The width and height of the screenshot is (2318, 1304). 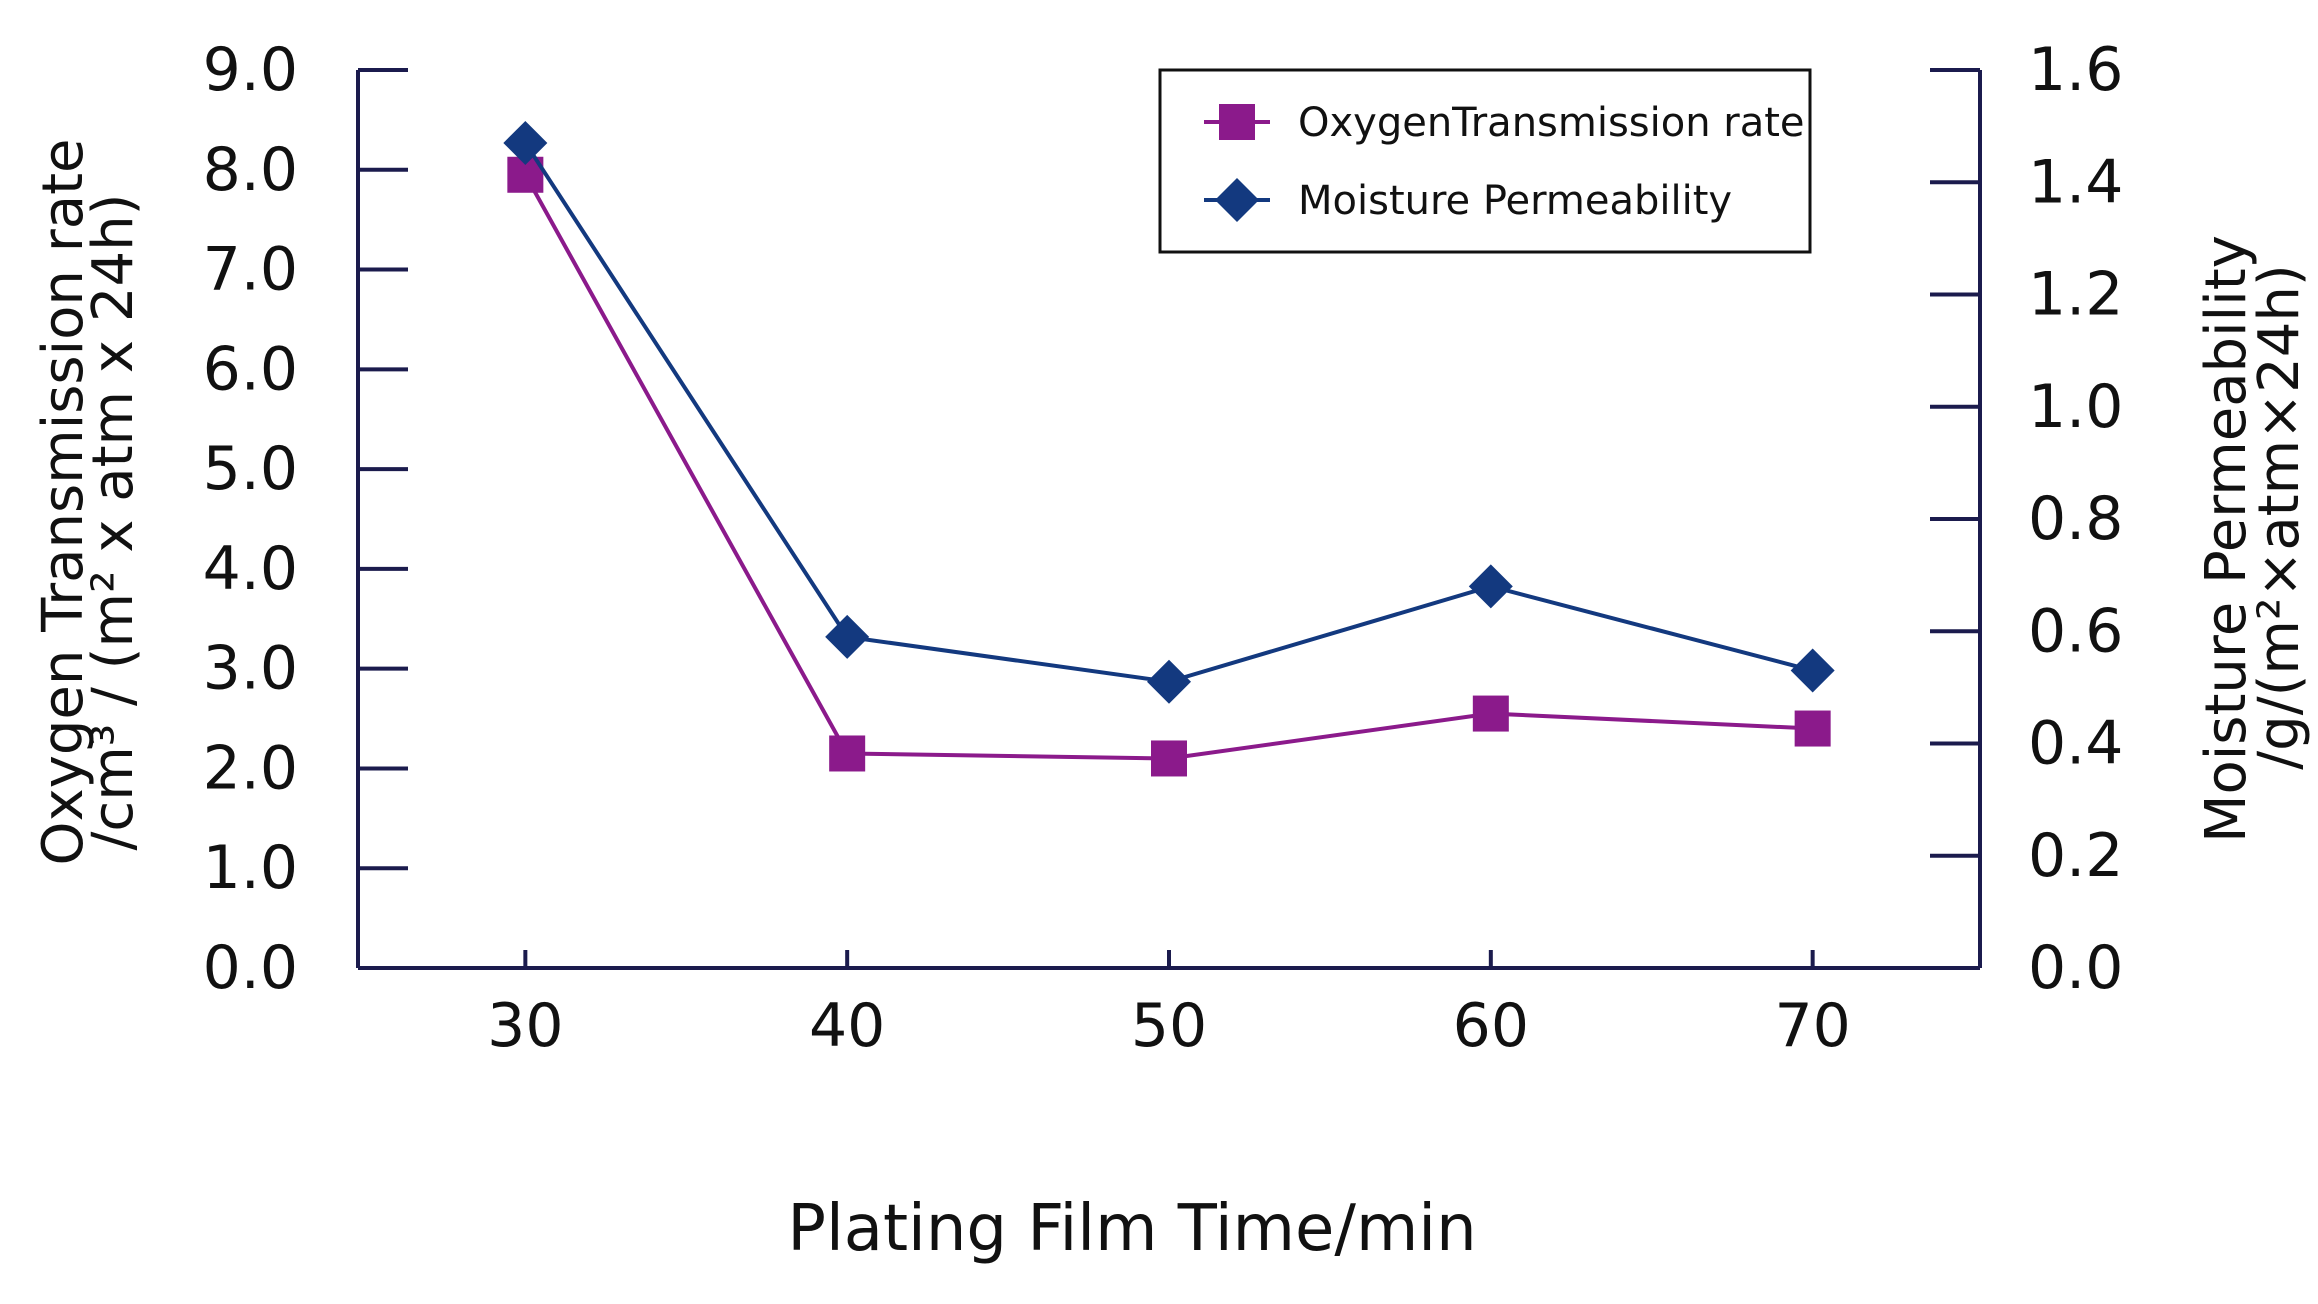 I want to click on y-tick-label: 4.0, so click(x=250, y=569).